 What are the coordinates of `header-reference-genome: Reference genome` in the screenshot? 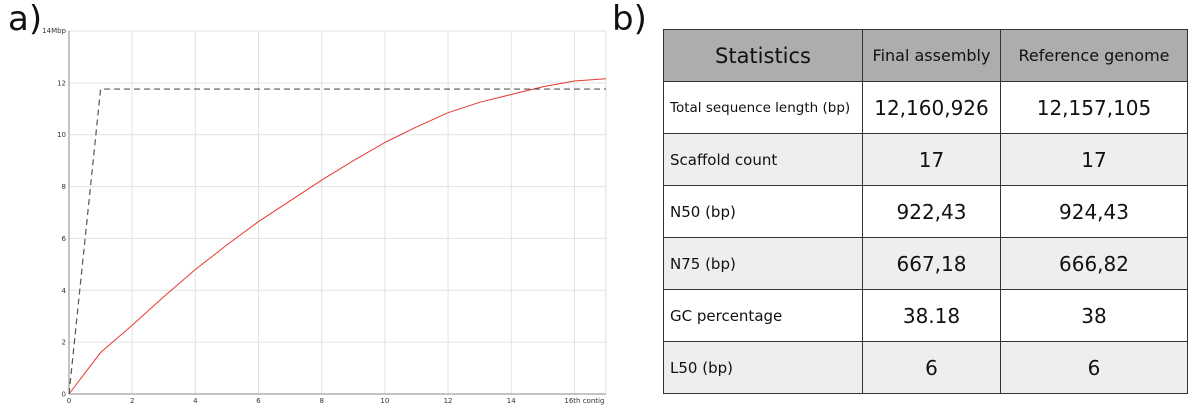 It's located at (1094, 55).